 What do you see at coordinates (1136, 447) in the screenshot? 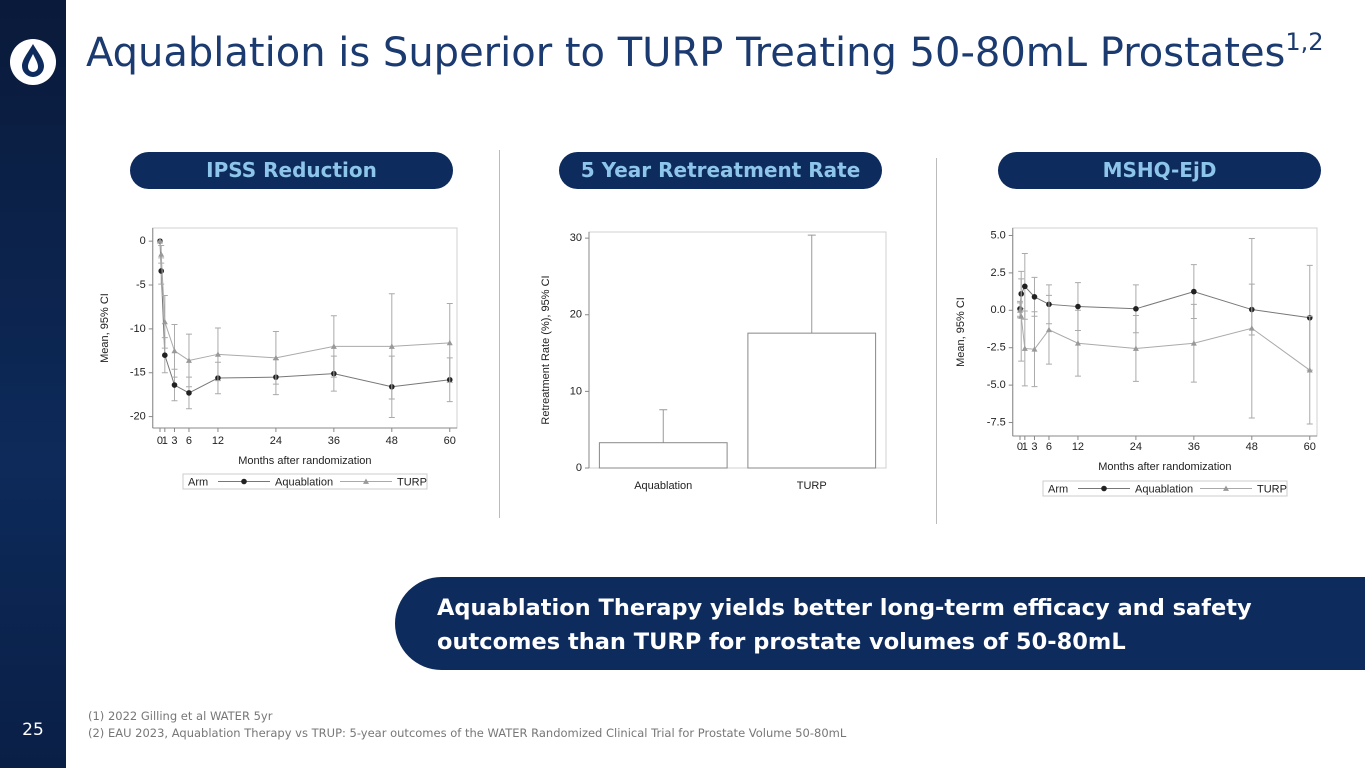
I see `x-tick-label: 24` at bounding box center [1136, 447].